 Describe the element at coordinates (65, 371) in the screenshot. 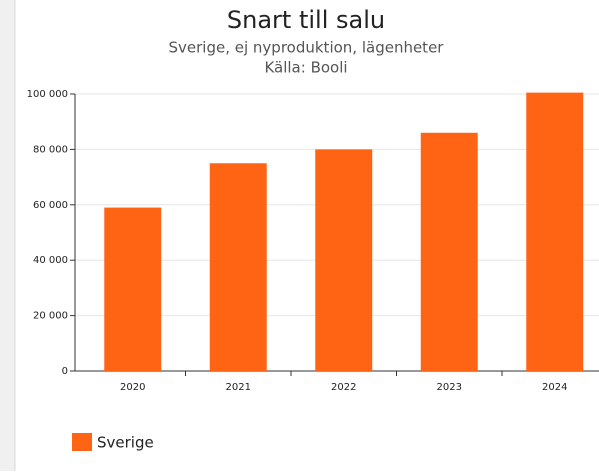

I see `y-tick-label: 0` at that location.